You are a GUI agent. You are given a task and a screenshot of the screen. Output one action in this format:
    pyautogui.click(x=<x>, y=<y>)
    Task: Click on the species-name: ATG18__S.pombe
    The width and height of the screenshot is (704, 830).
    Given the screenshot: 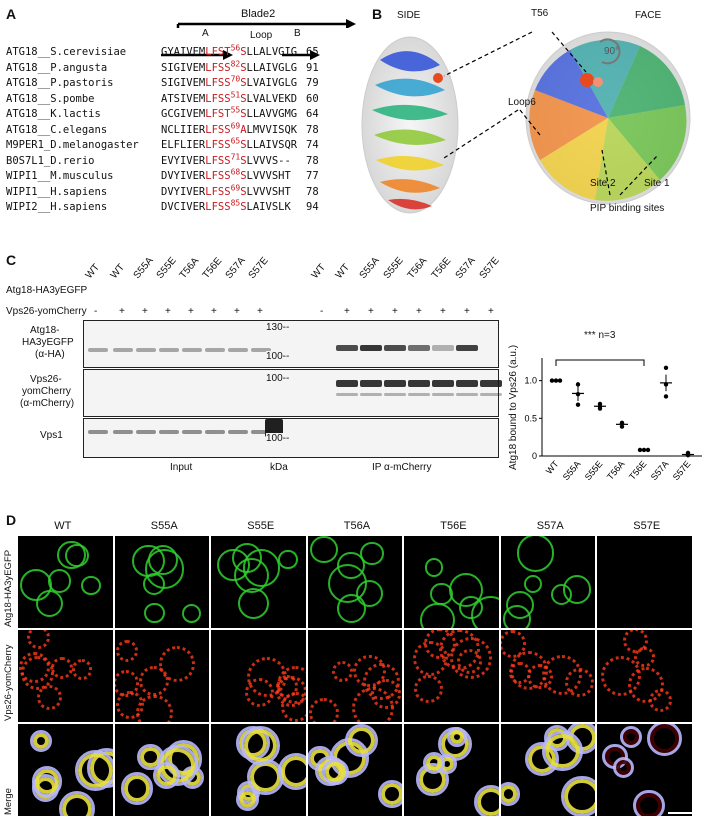 What is the action you would take?
    pyautogui.click(x=50, y=98)
    